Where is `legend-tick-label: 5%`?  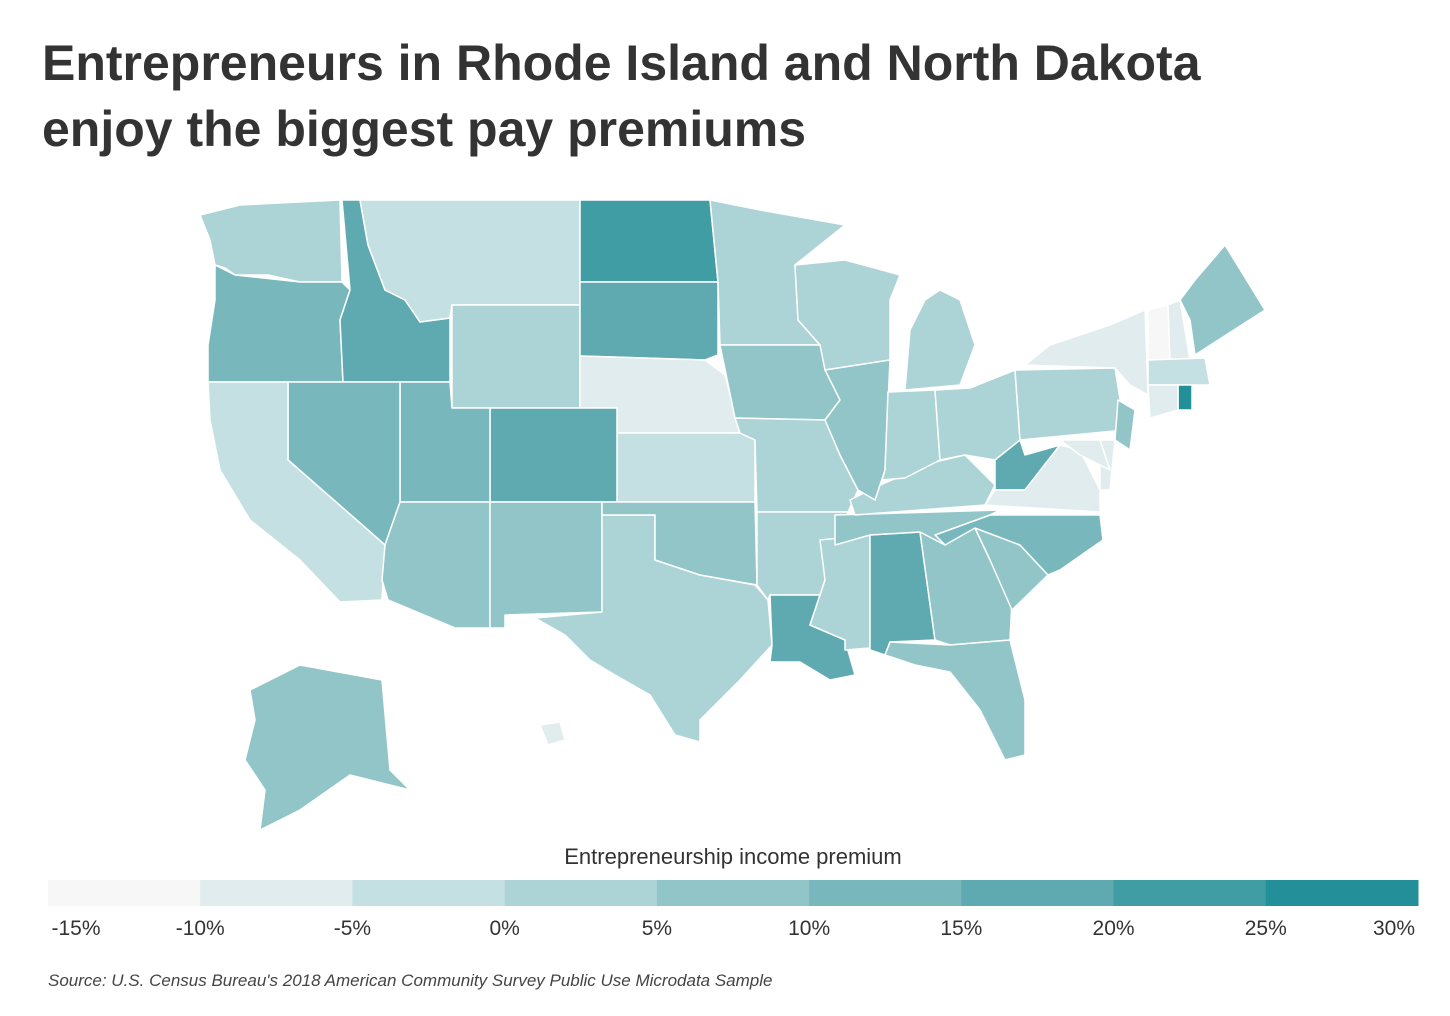 legend-tick-label: 5% is located at coordinates (657, 928).